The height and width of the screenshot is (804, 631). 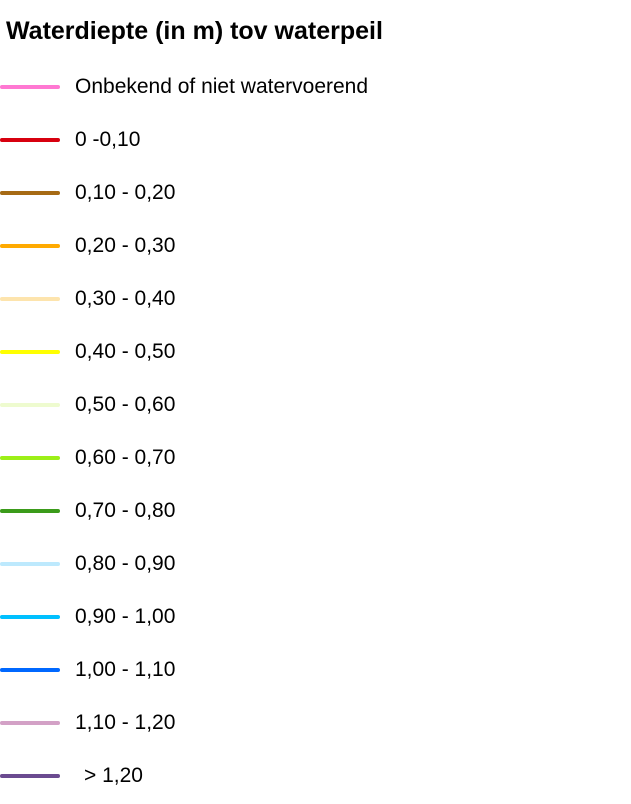 What do you see at coordinates (300, 512) in the screenshot?
I see `legend-item-070-080: 0,70 - 0,80` at bounding box center [300, 512].